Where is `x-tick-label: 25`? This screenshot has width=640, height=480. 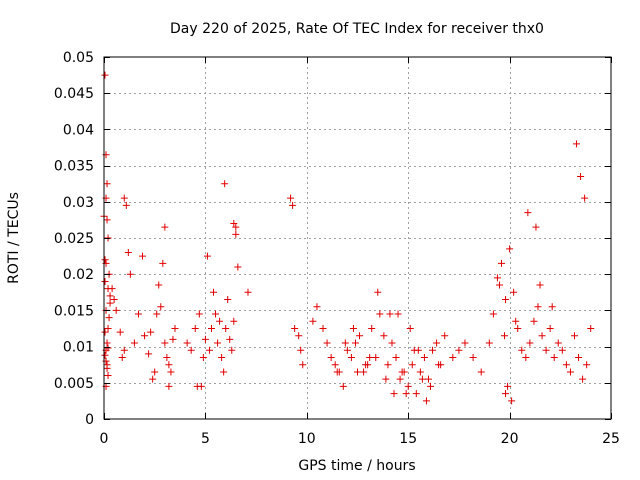 x-tick-label: 25 is located at coordinates (611, 439).